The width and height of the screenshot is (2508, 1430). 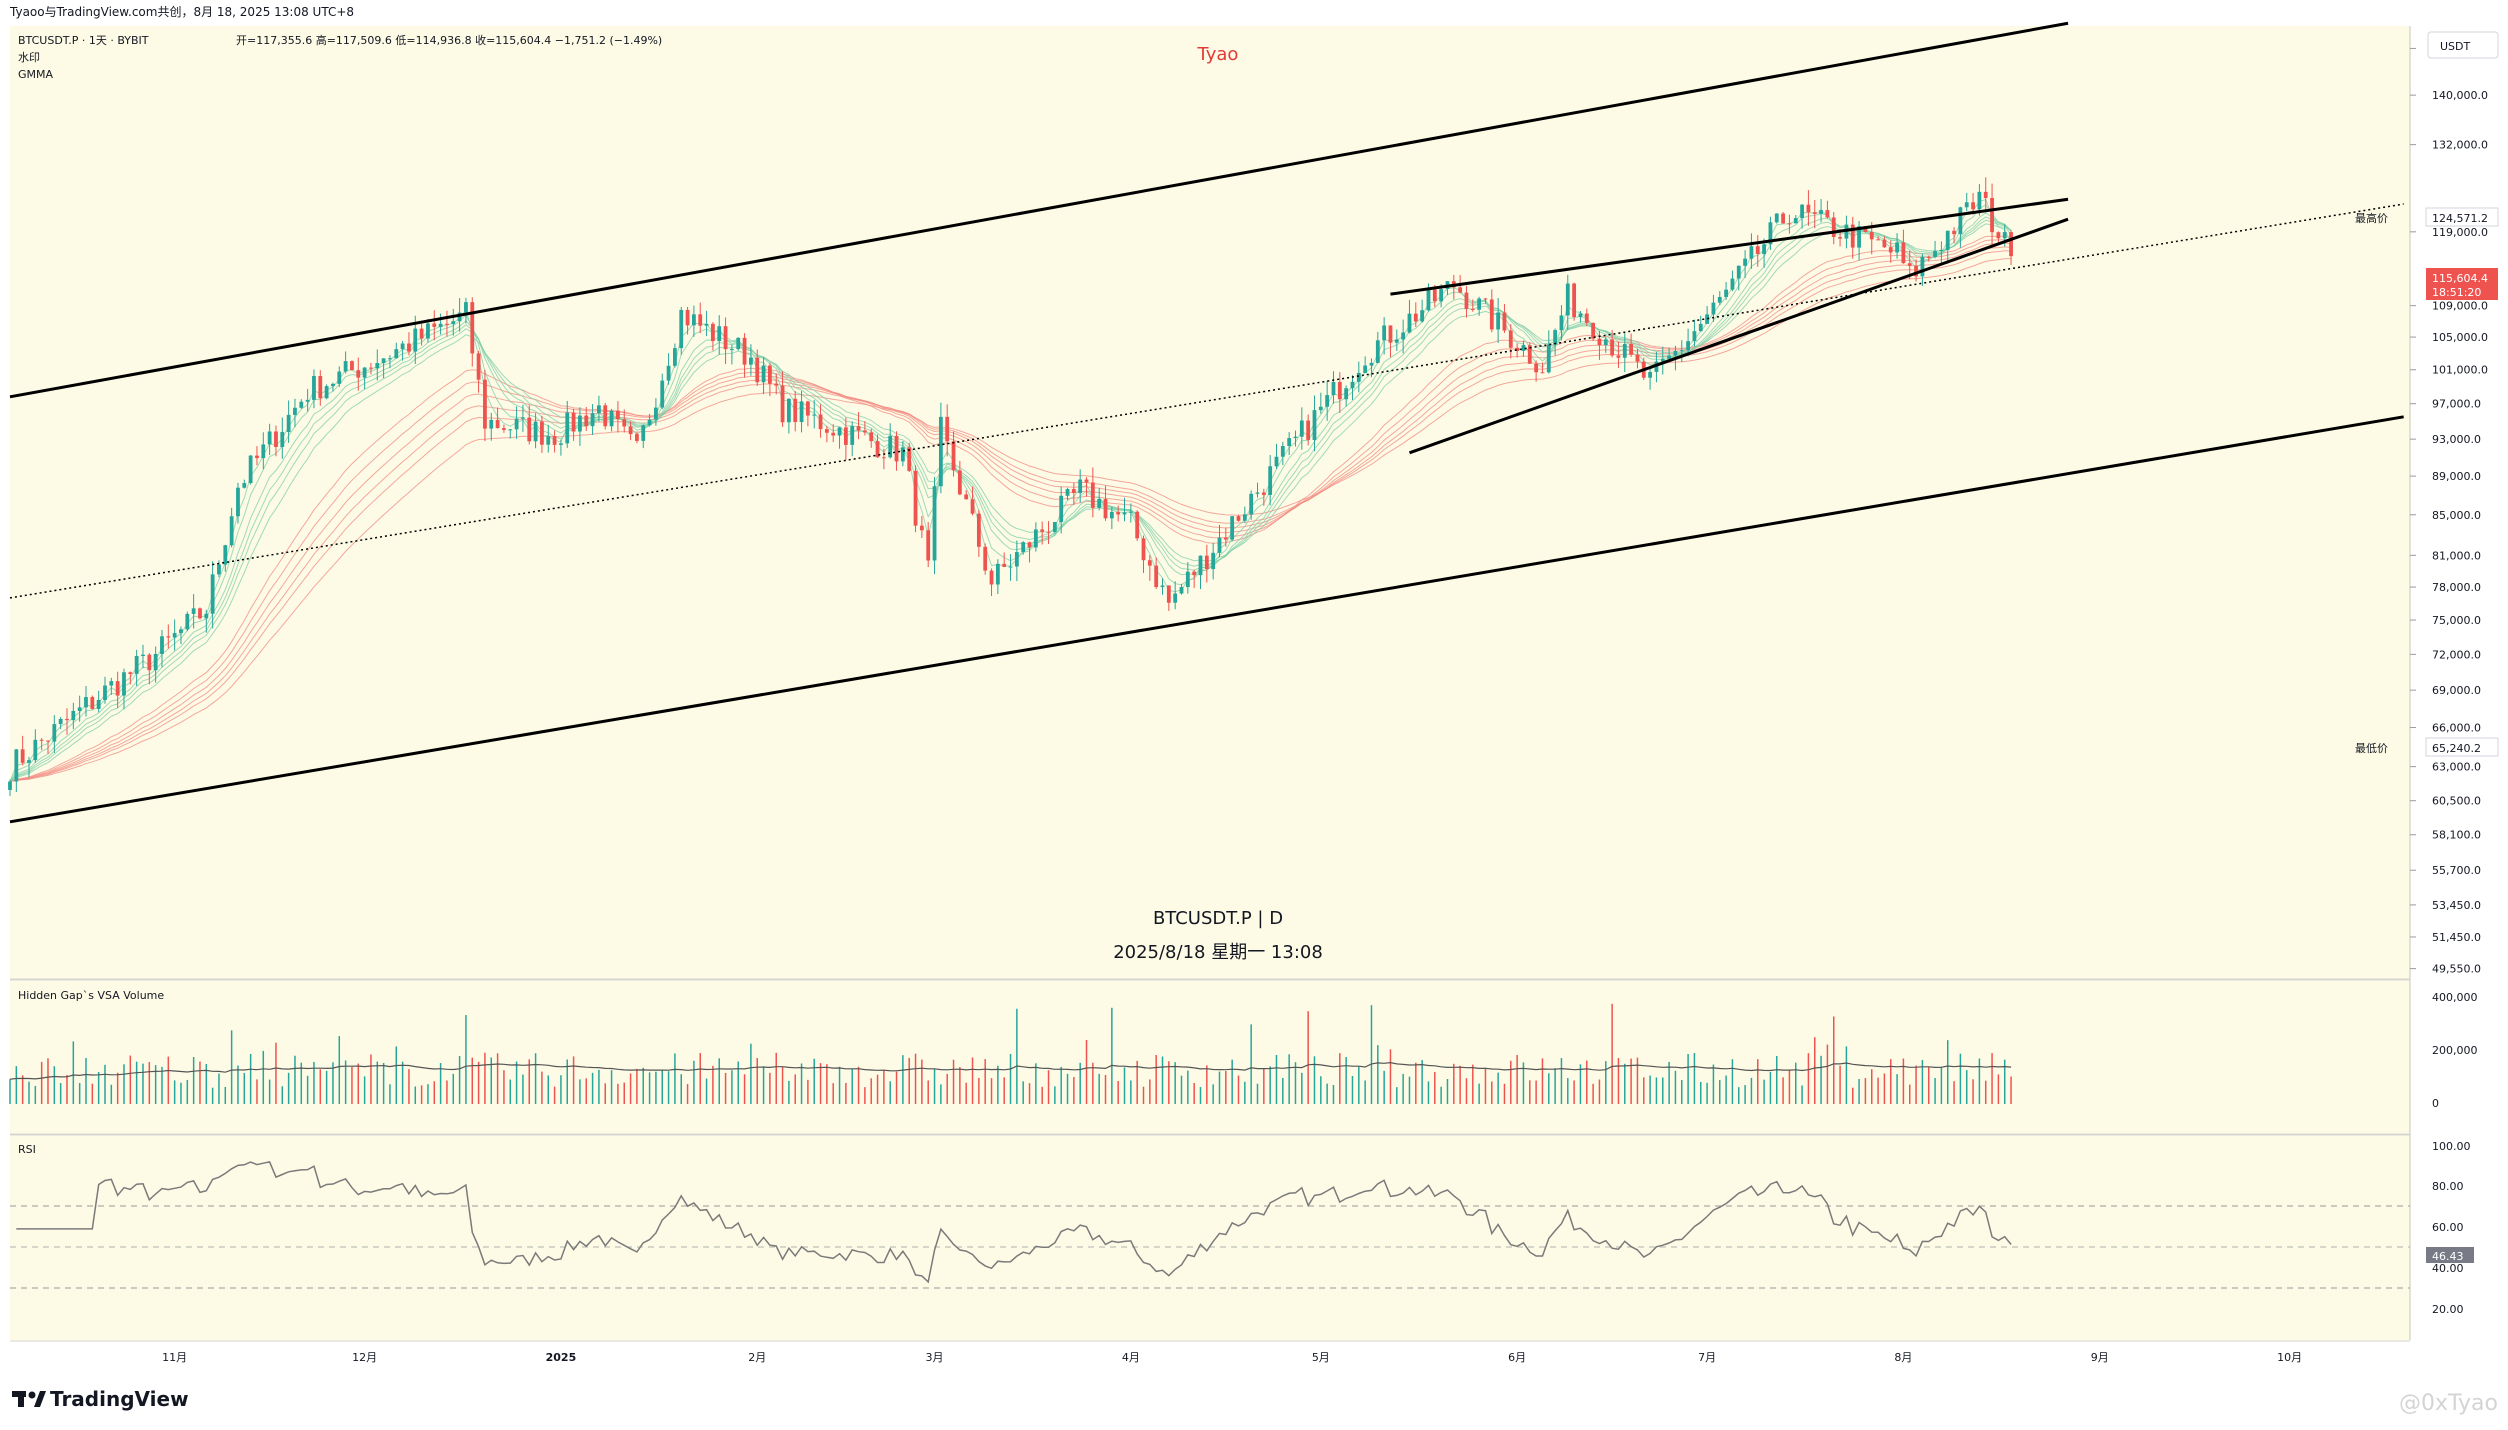 What do you see at coordinates (1707, 1357) in the screenshot?
I see `time-axis-label: 7月` at bounding box center [1707, 1357].